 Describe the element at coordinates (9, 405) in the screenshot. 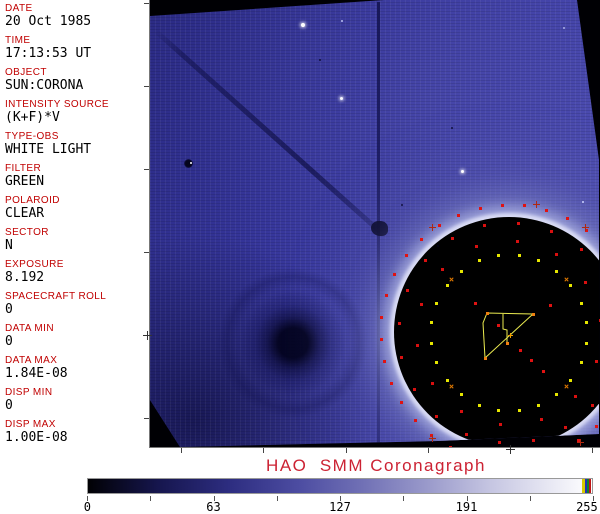

I see `metadata-value: 0` at that location.